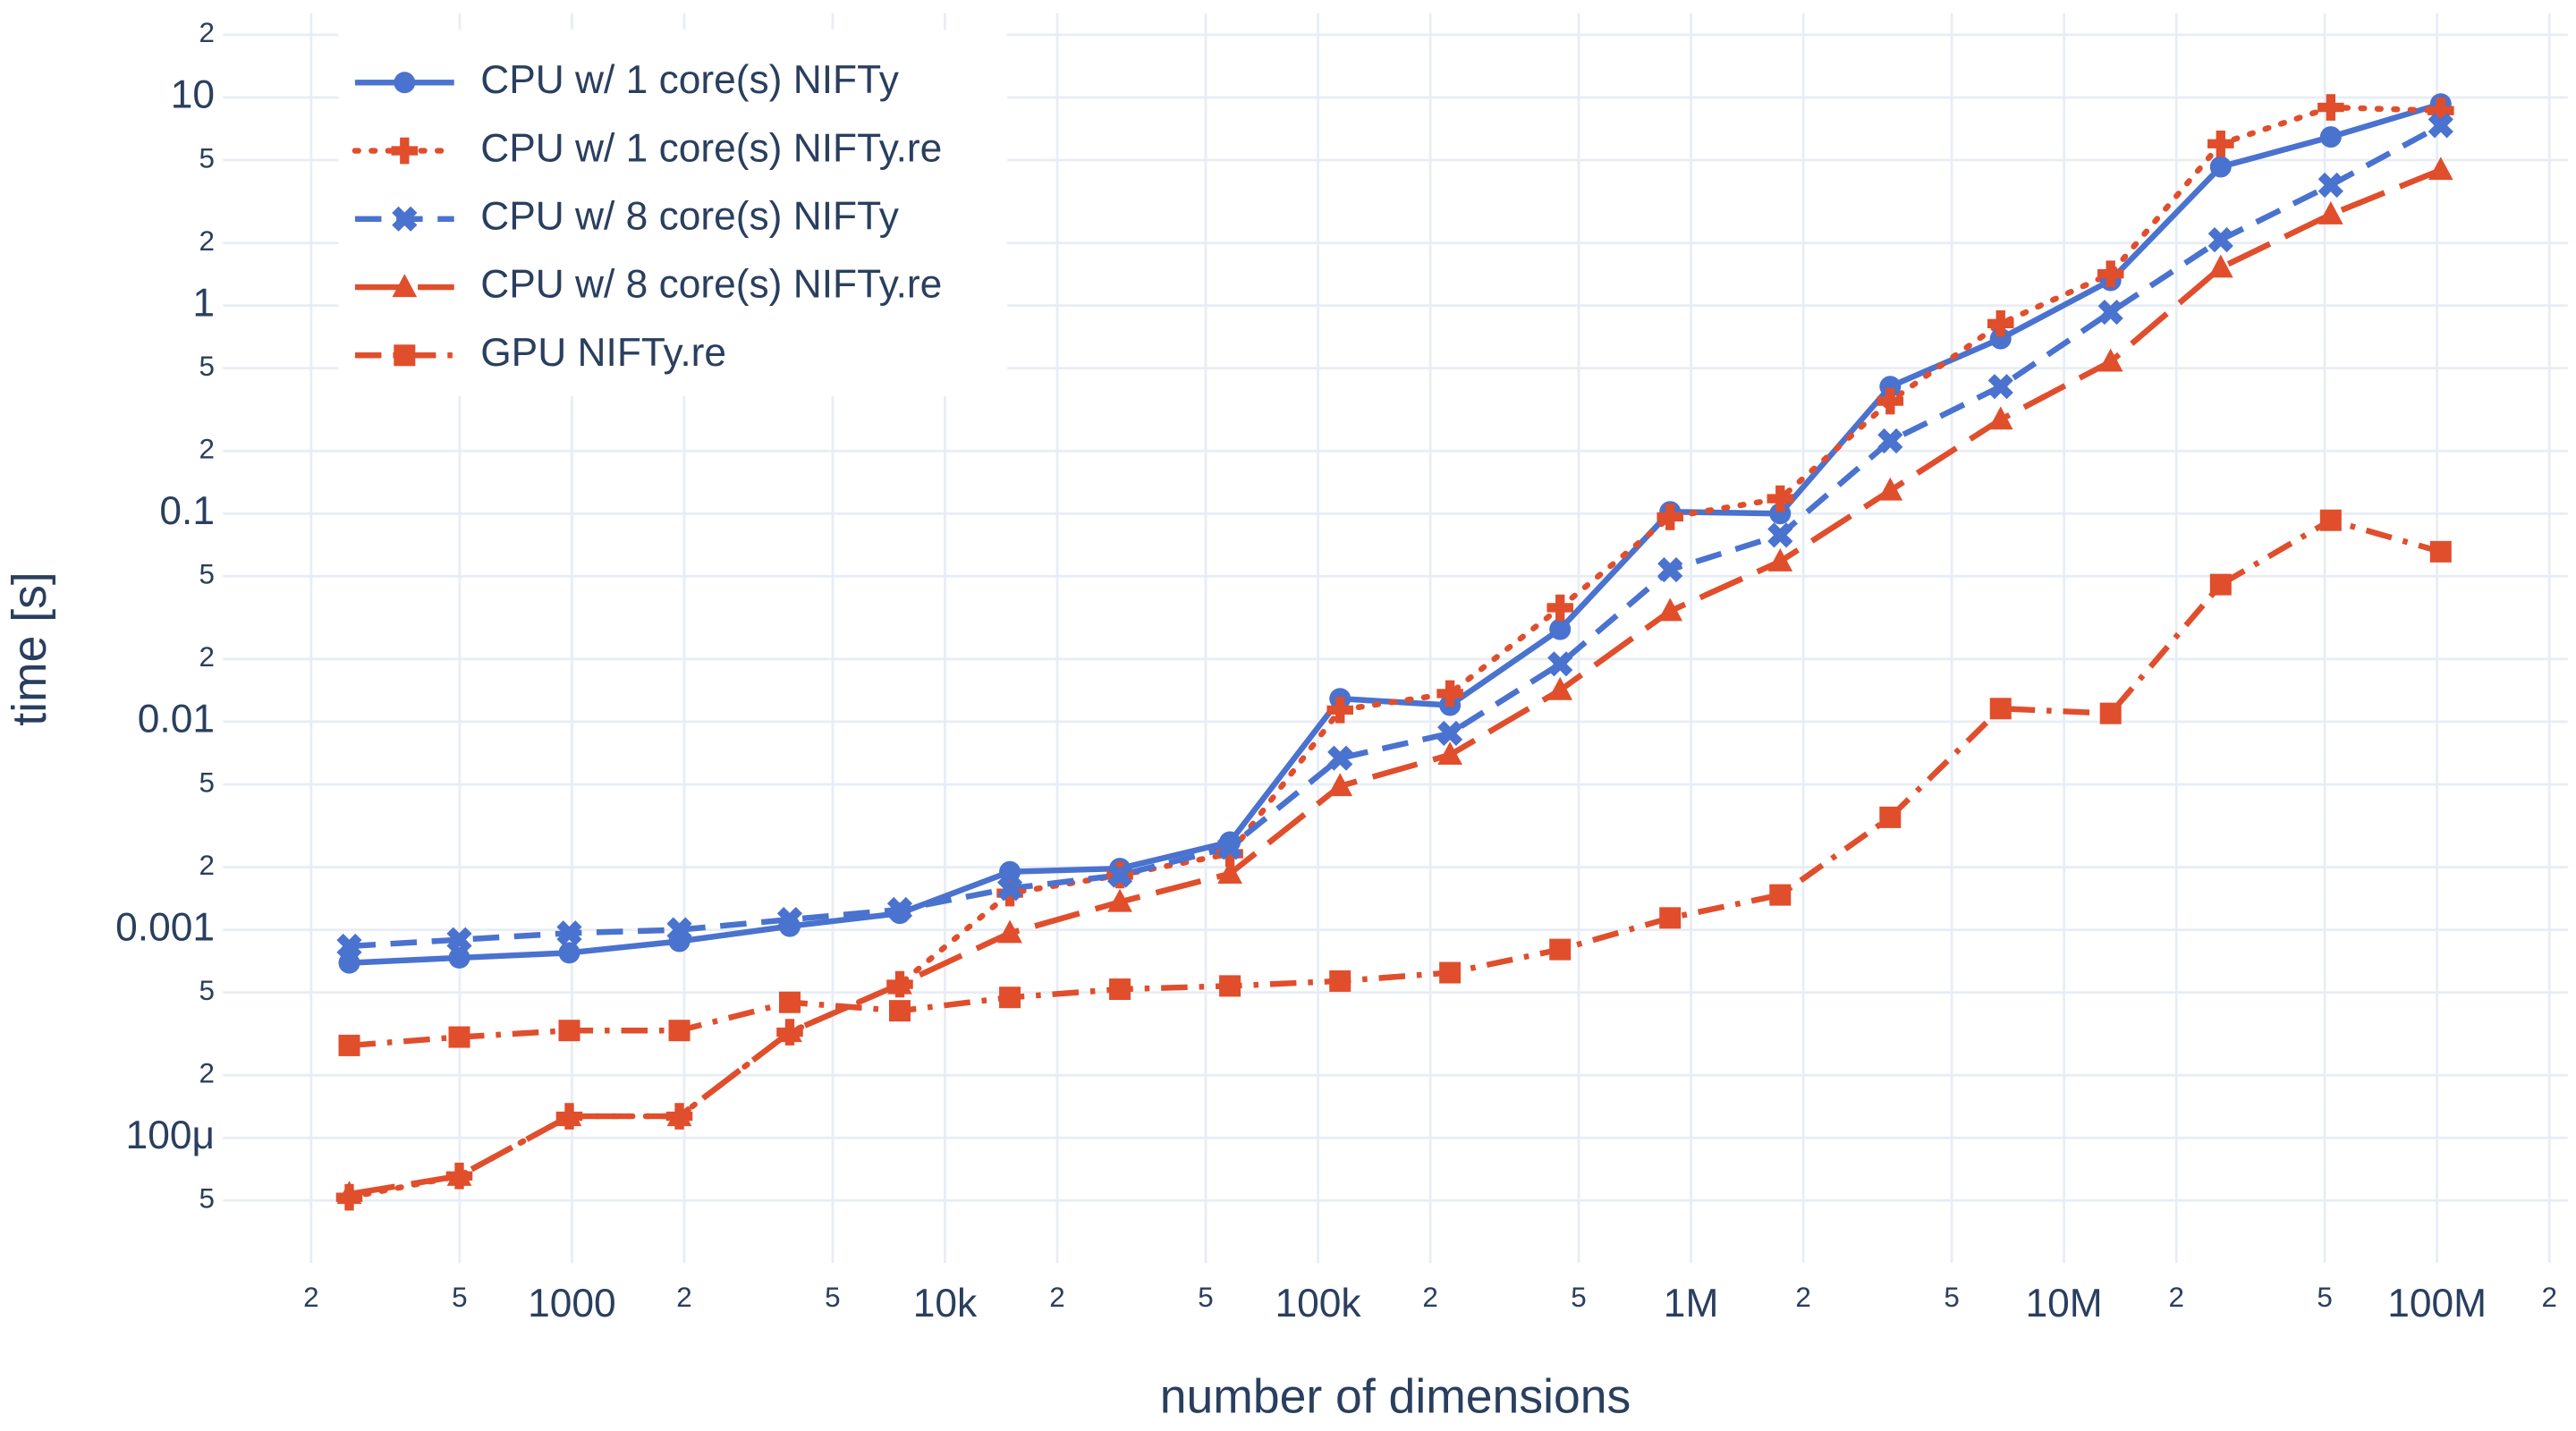  What do you see at coordinates (187, 511) in the screenshot?
I see `y-tick-label: 0.1` at bounding box center [187, 511].